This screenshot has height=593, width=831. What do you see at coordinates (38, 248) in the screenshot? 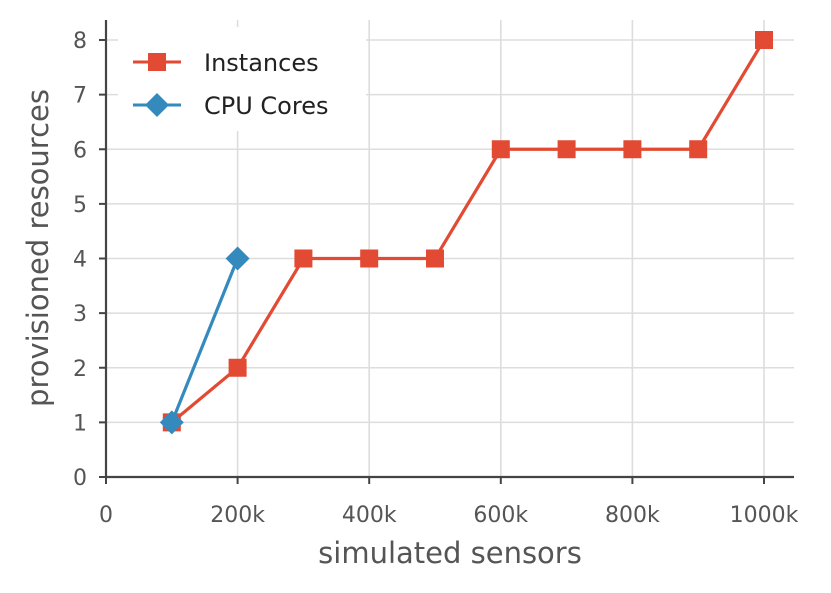
I see `y-axis-label: provisioned resources` at bounding box center [38, 248].